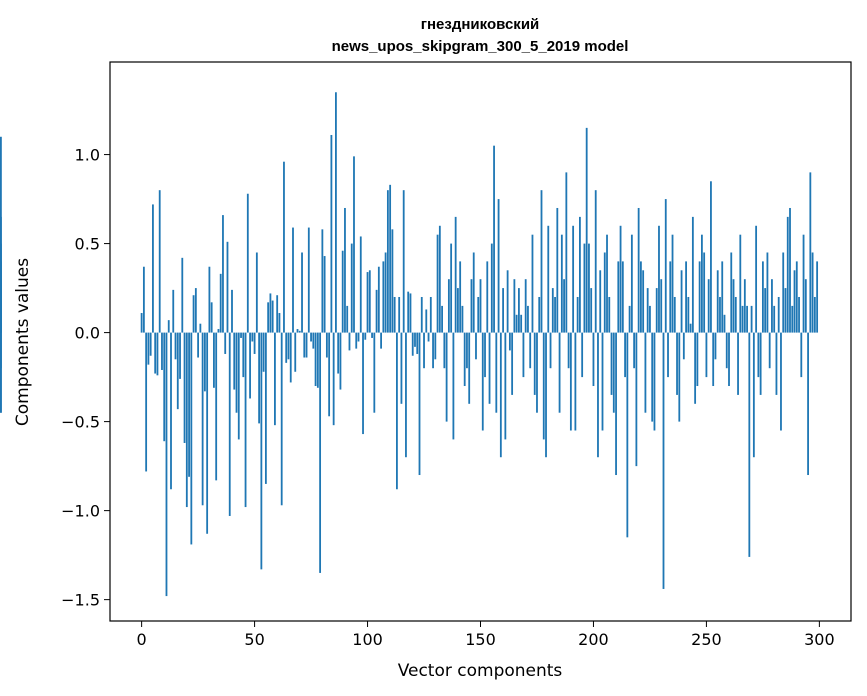 The height and width of the screenshot is (696, 867). I want to click on x-tick-label: 50, so click(254, 639).